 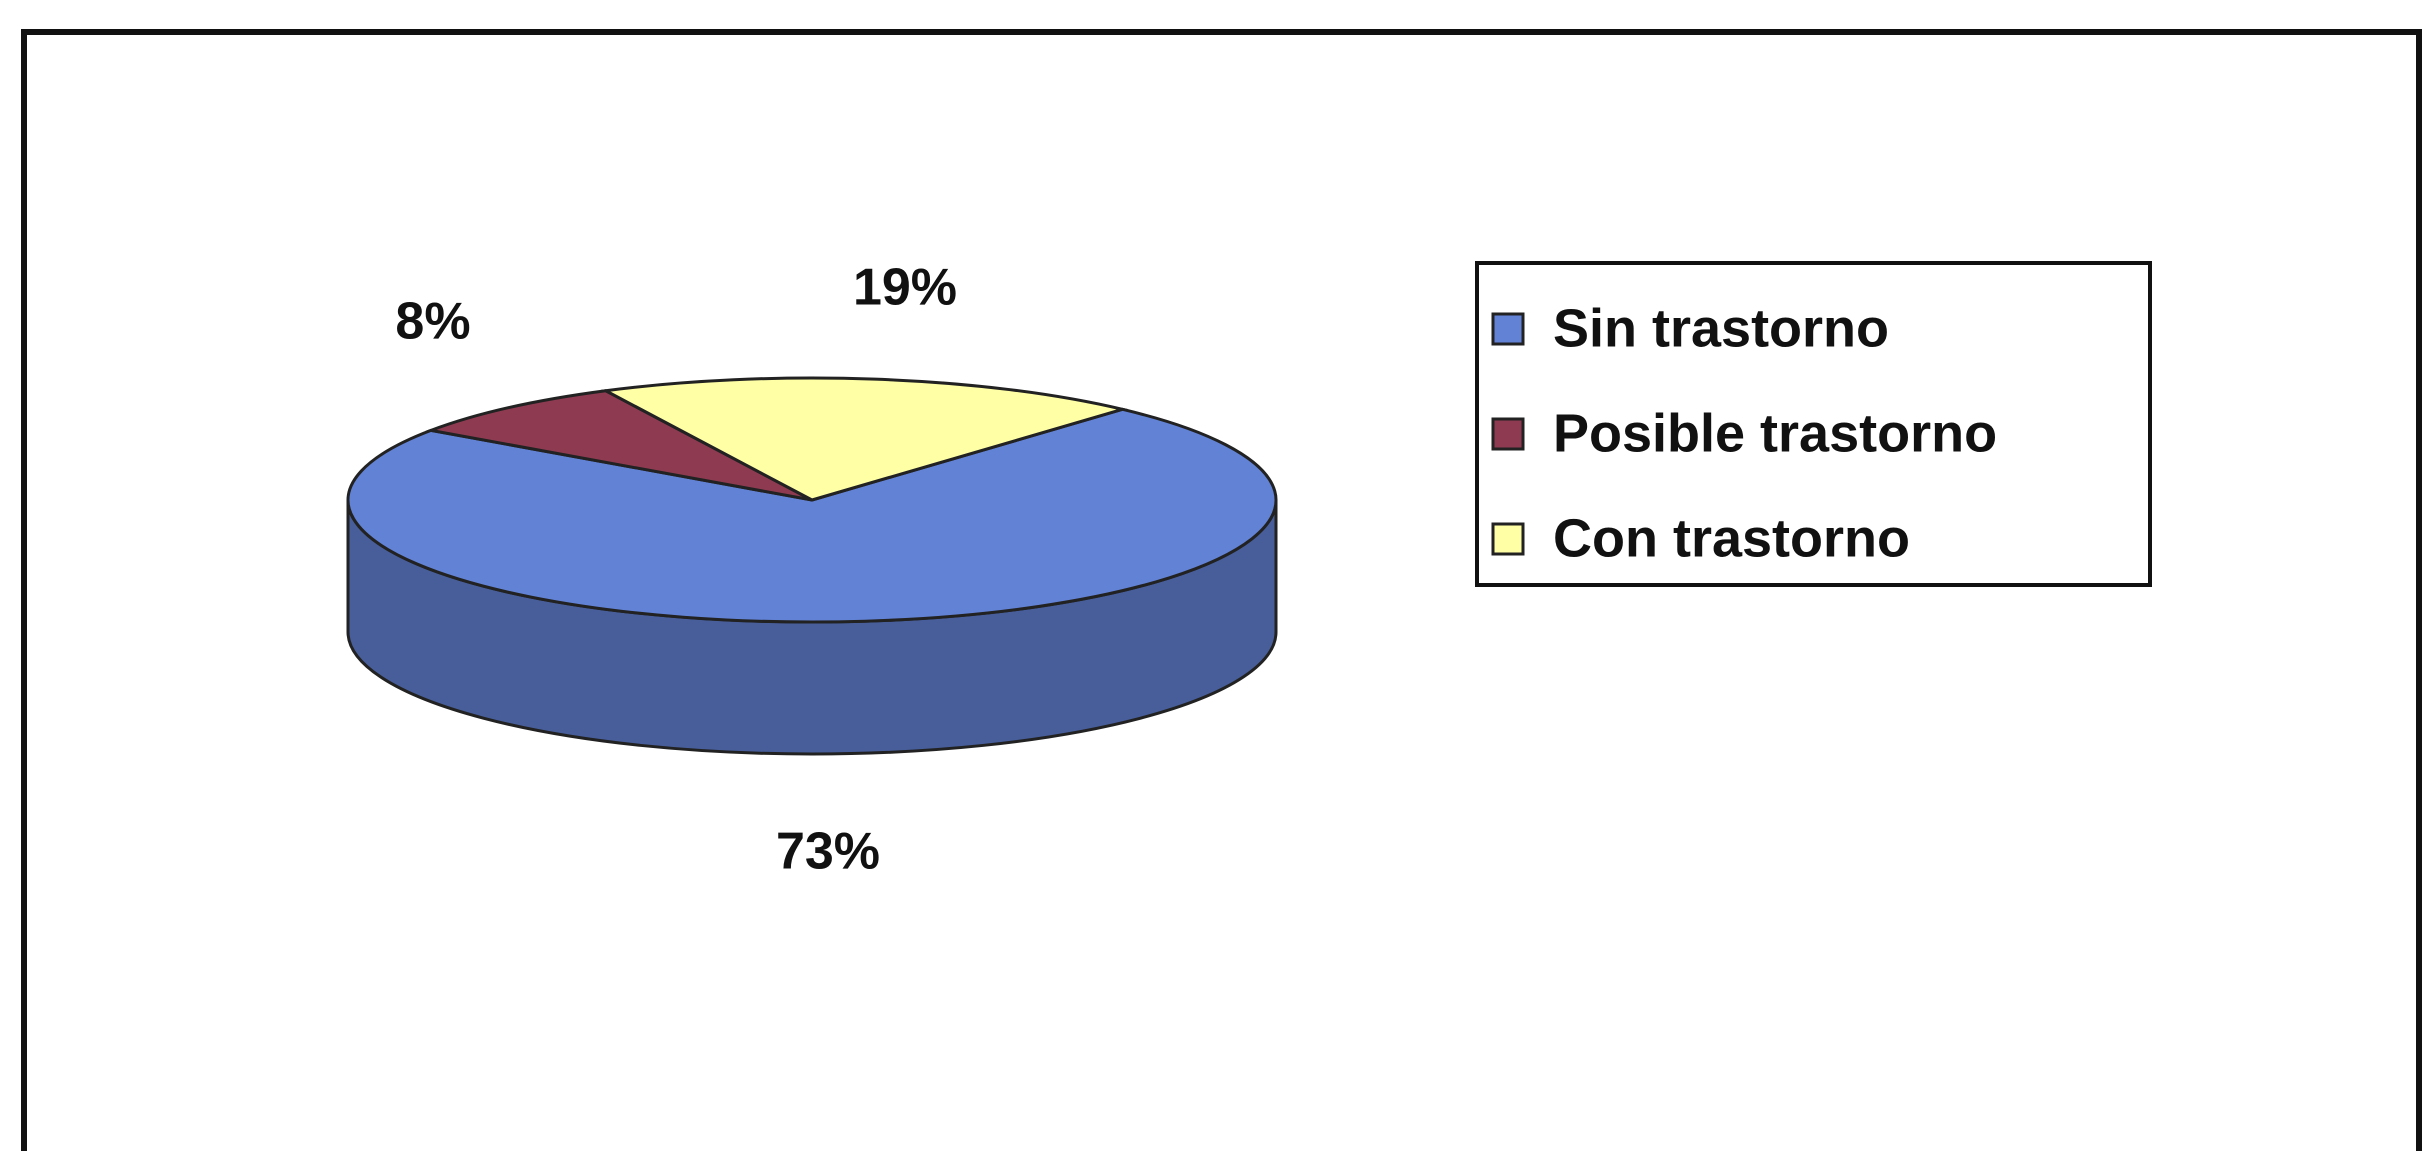 What do you see at coordinates (1731, 538) in the screenshot?
I see `legend-label: Con trastorno` at bounding box center [1731, 538].